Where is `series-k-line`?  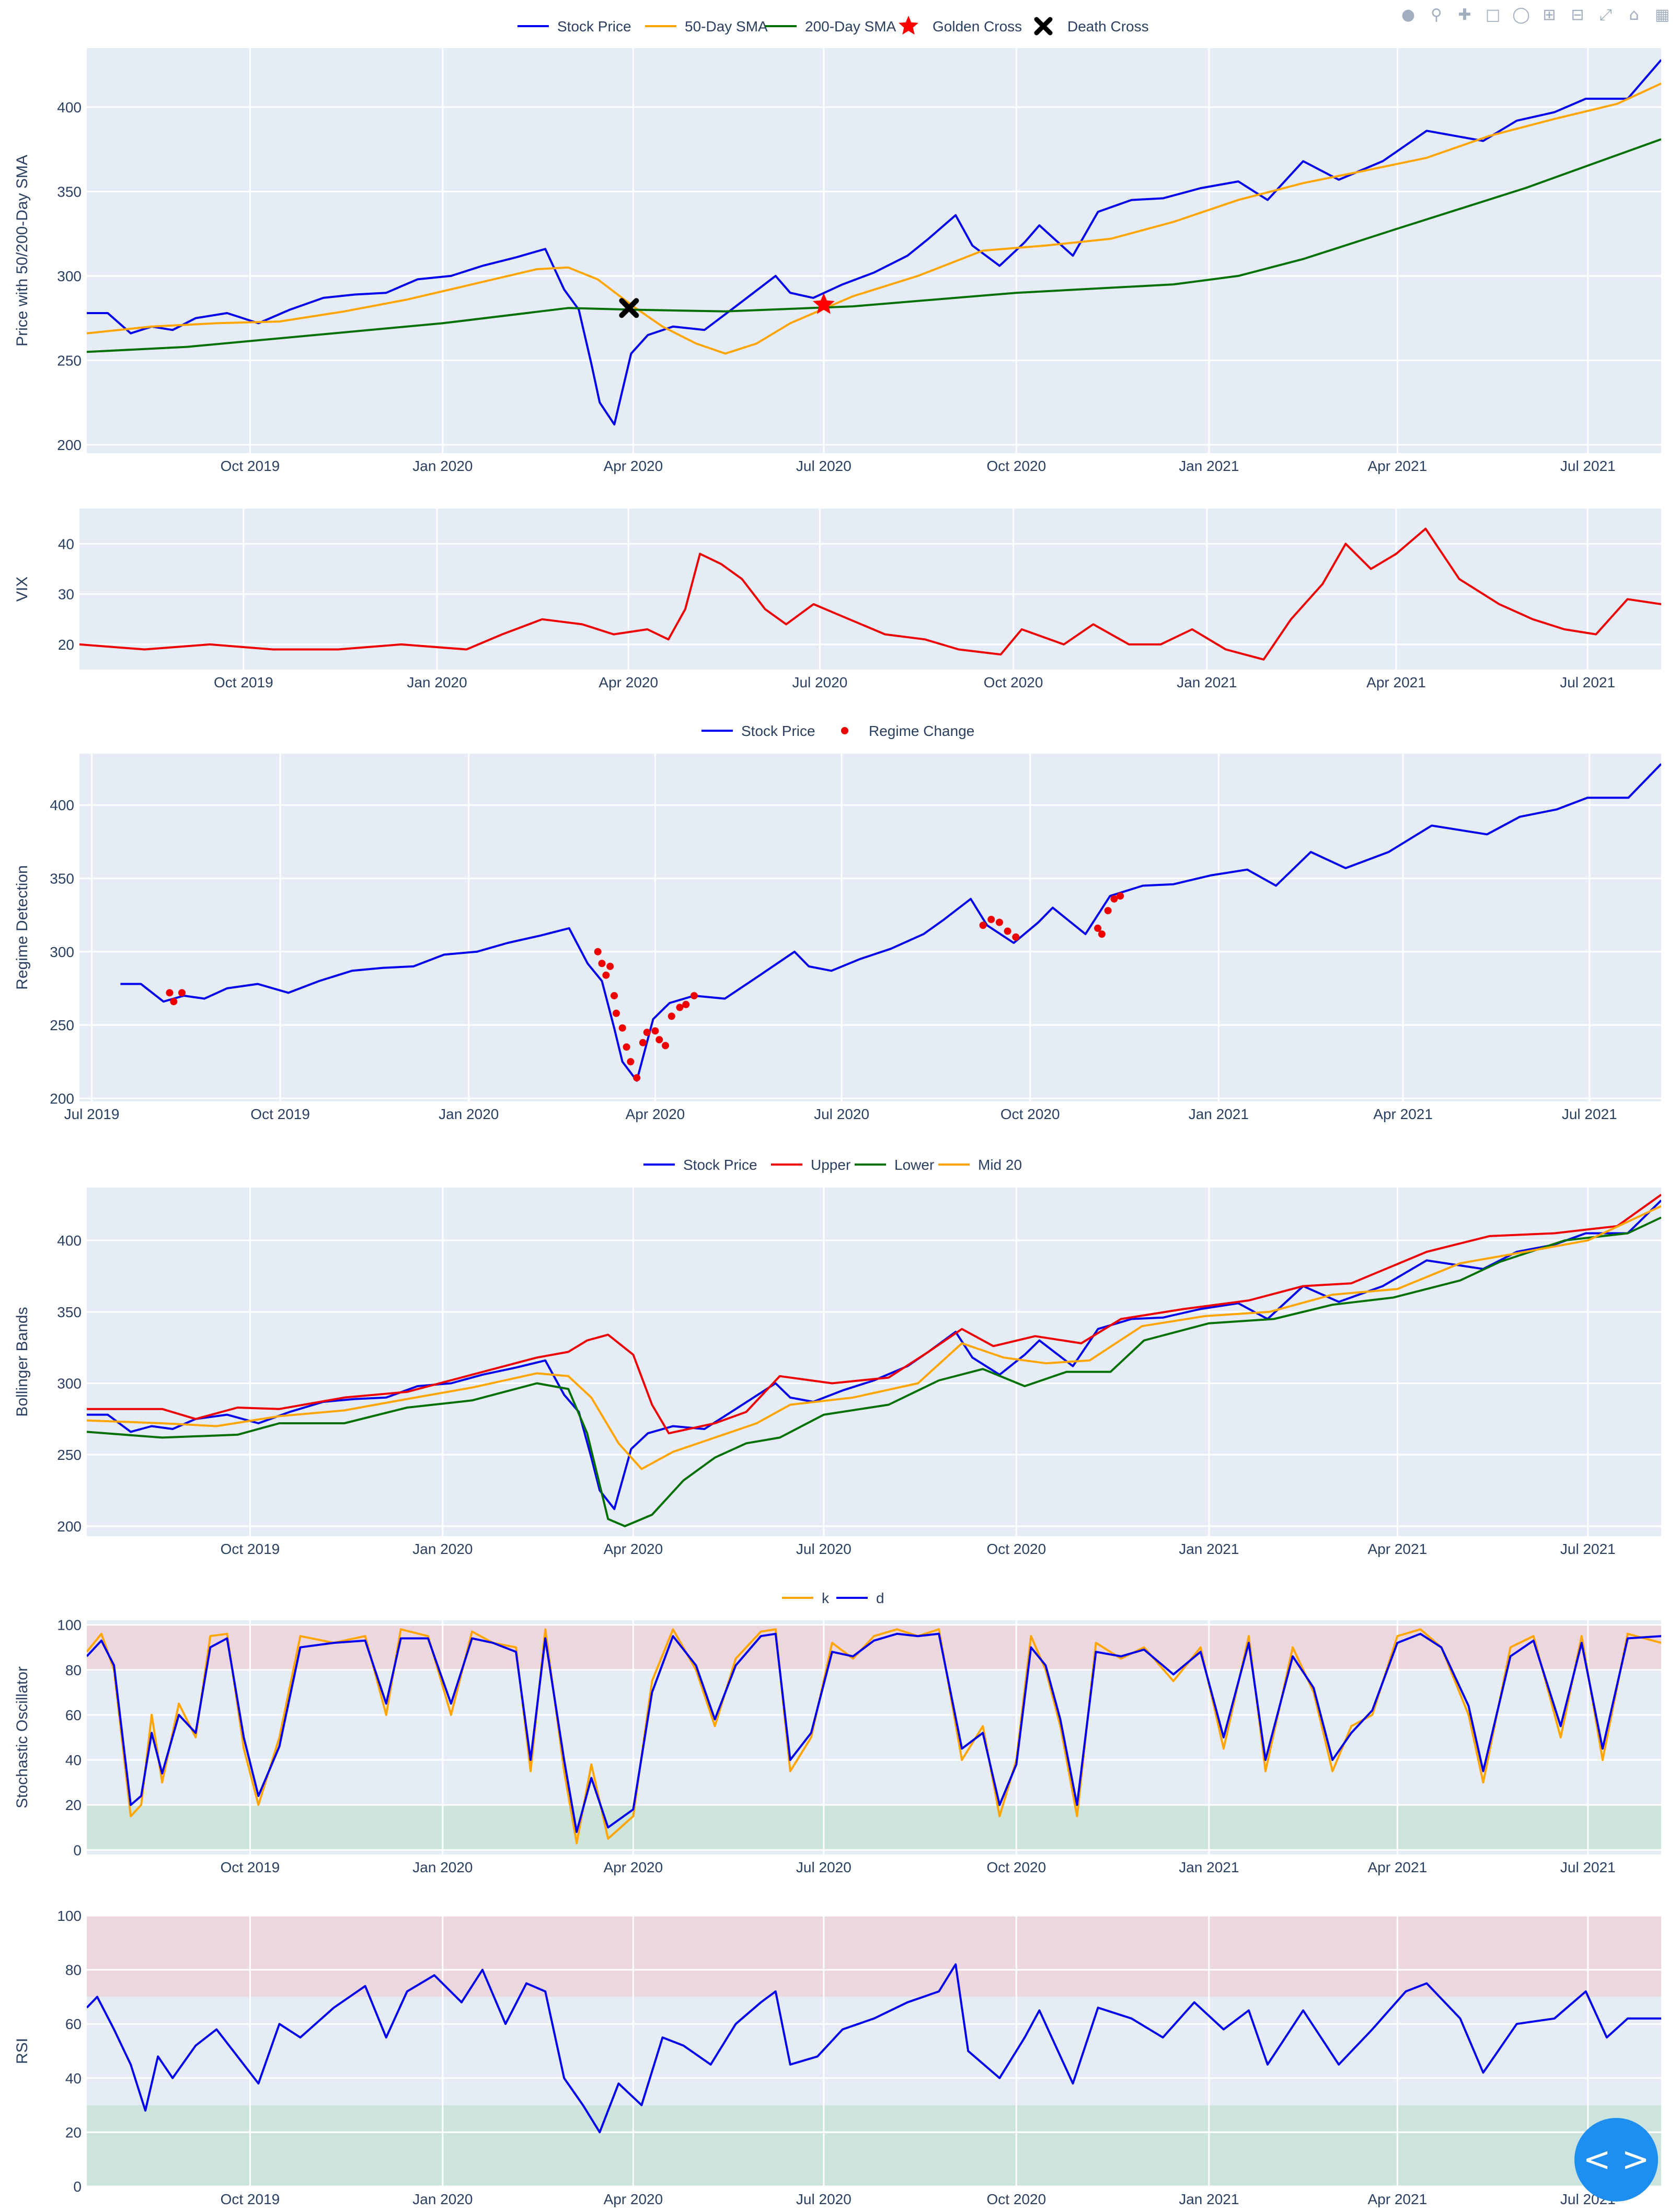 series-k-line is located at coordinates (874, 1736).